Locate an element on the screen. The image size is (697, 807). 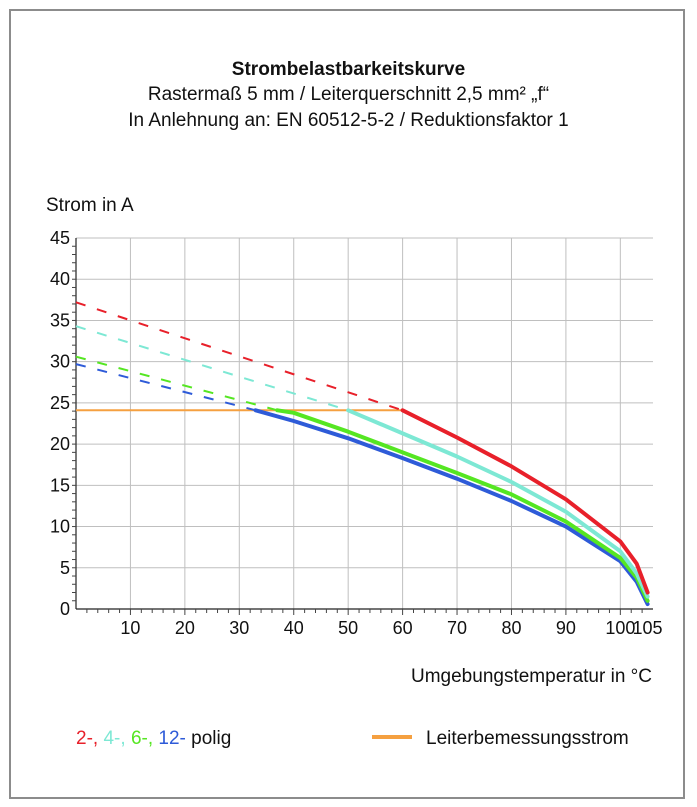
y-tick-label-0: 0 is located at coordinates (65, 609).